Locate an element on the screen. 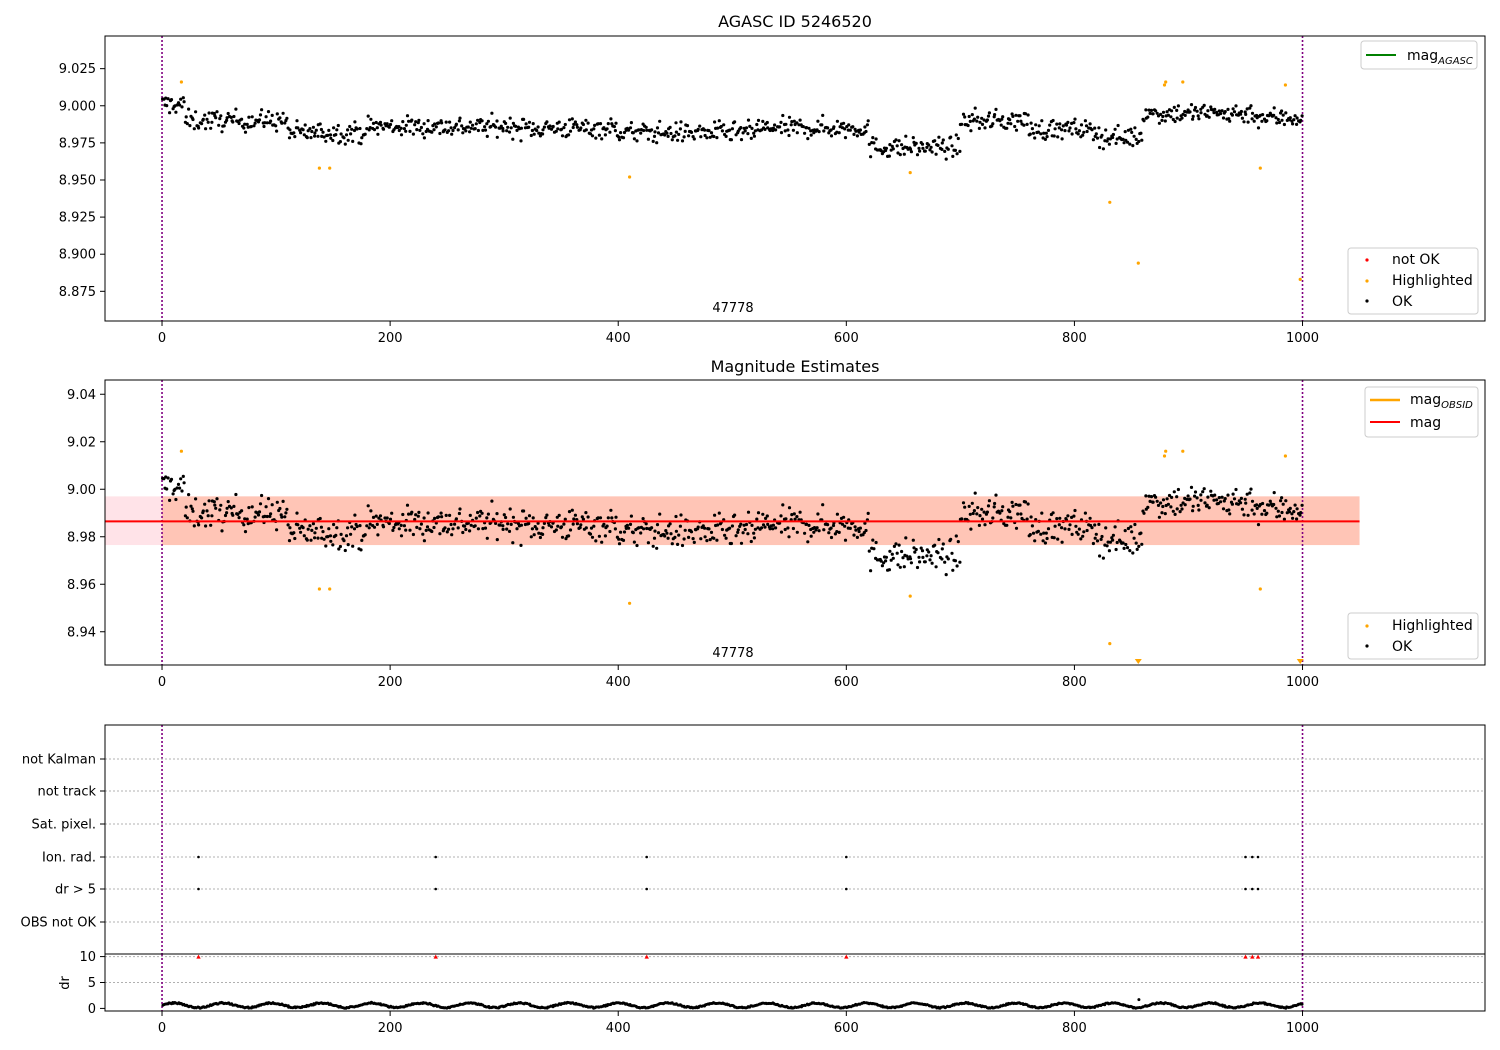  highlighted-point is located at coordinates (1110, 644).